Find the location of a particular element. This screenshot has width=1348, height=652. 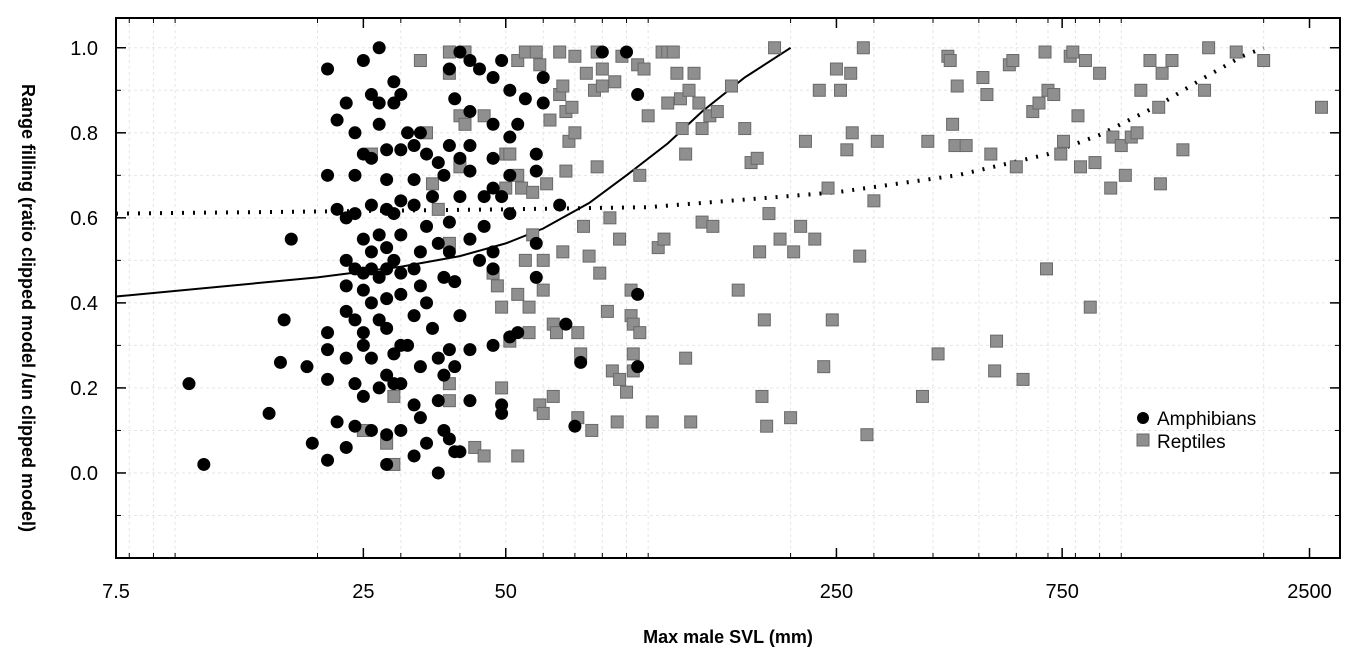

x-tick-label: 2500 is located at coordinates (1309, 592).